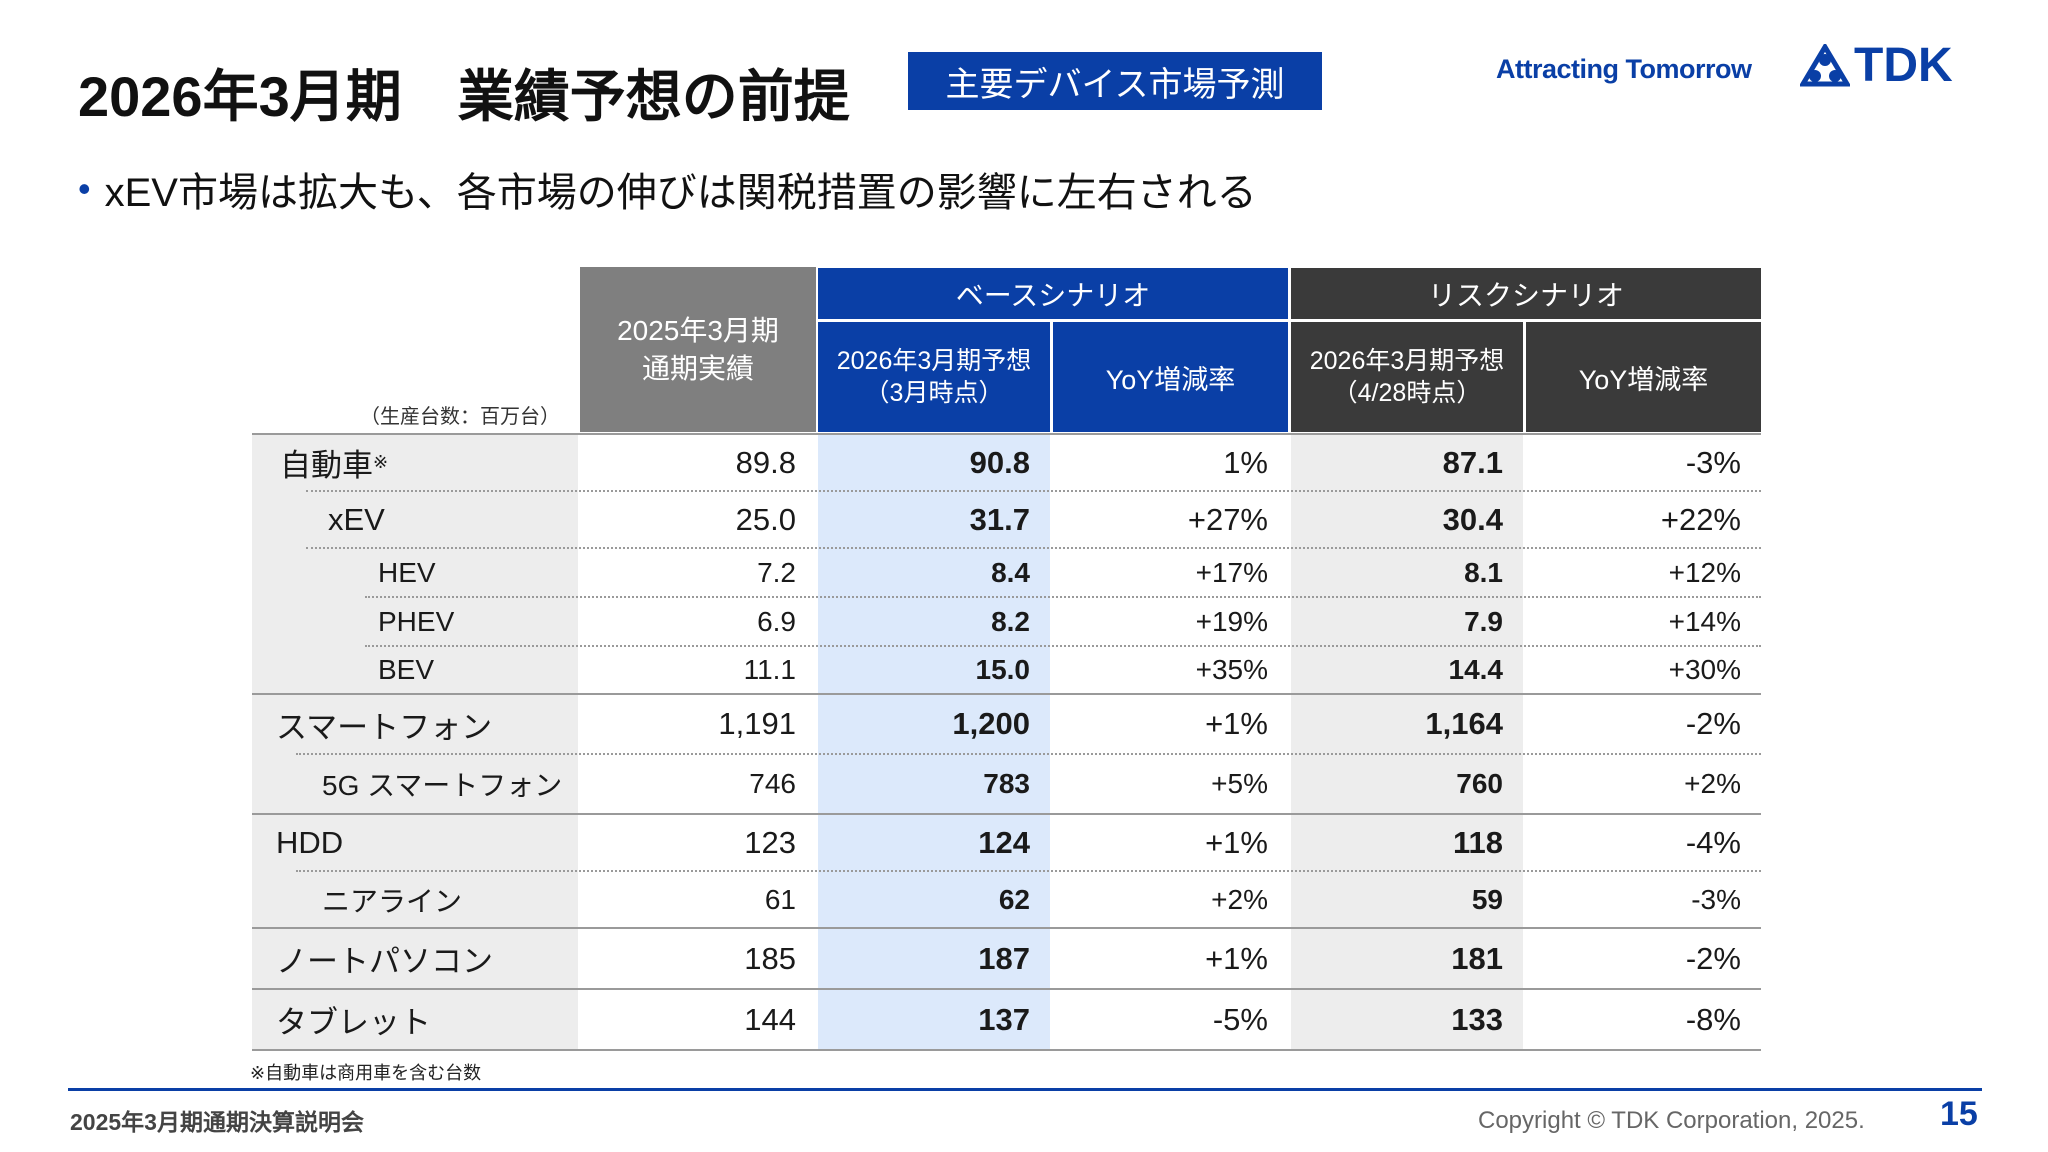 The height and width of the screenshot is (1152, 2048). I want to click on cell-risk-yoy: -3%, so click(1643, 899).